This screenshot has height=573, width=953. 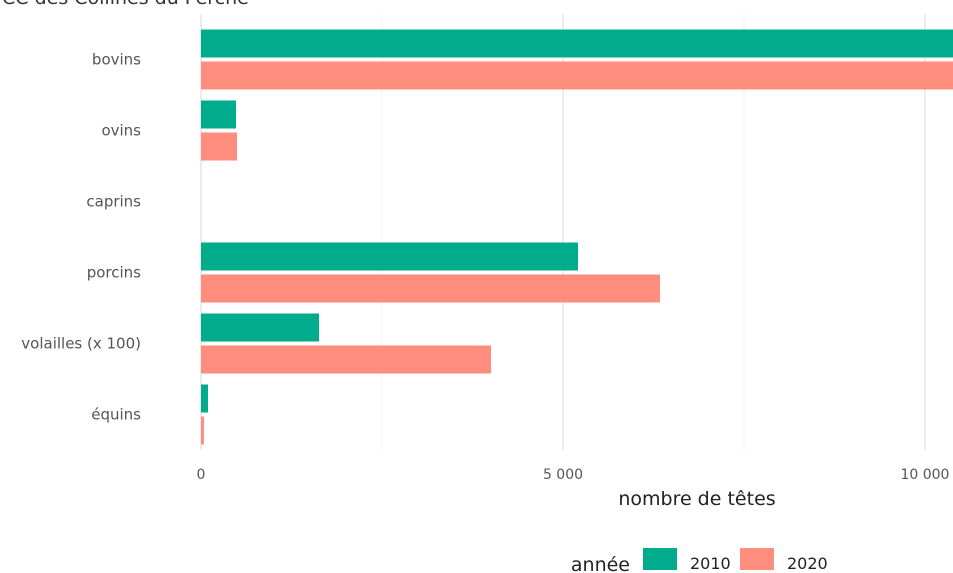 I want to click on y-tick-label: caprins, so click(x=113, y=202).